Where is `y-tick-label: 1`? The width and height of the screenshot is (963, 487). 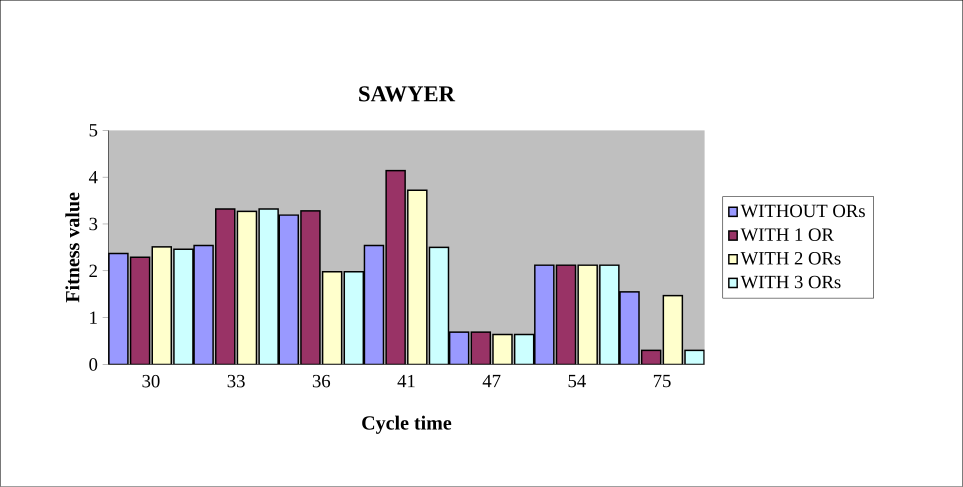
y-tick-label: 1 is located at coordinates (93, 318).